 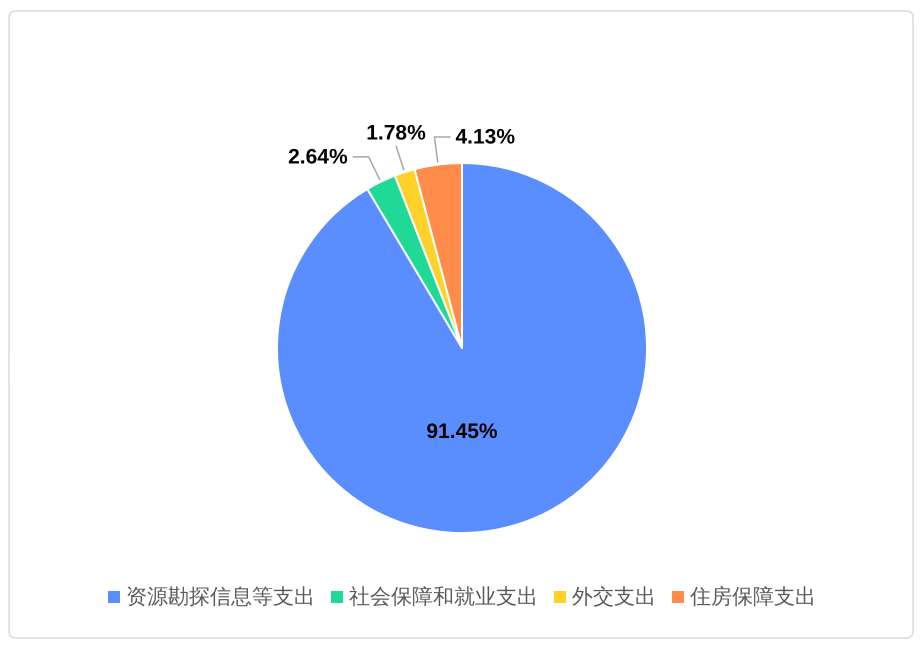 I want to click on data-label: 1.78%, so click(x=396, y=133).